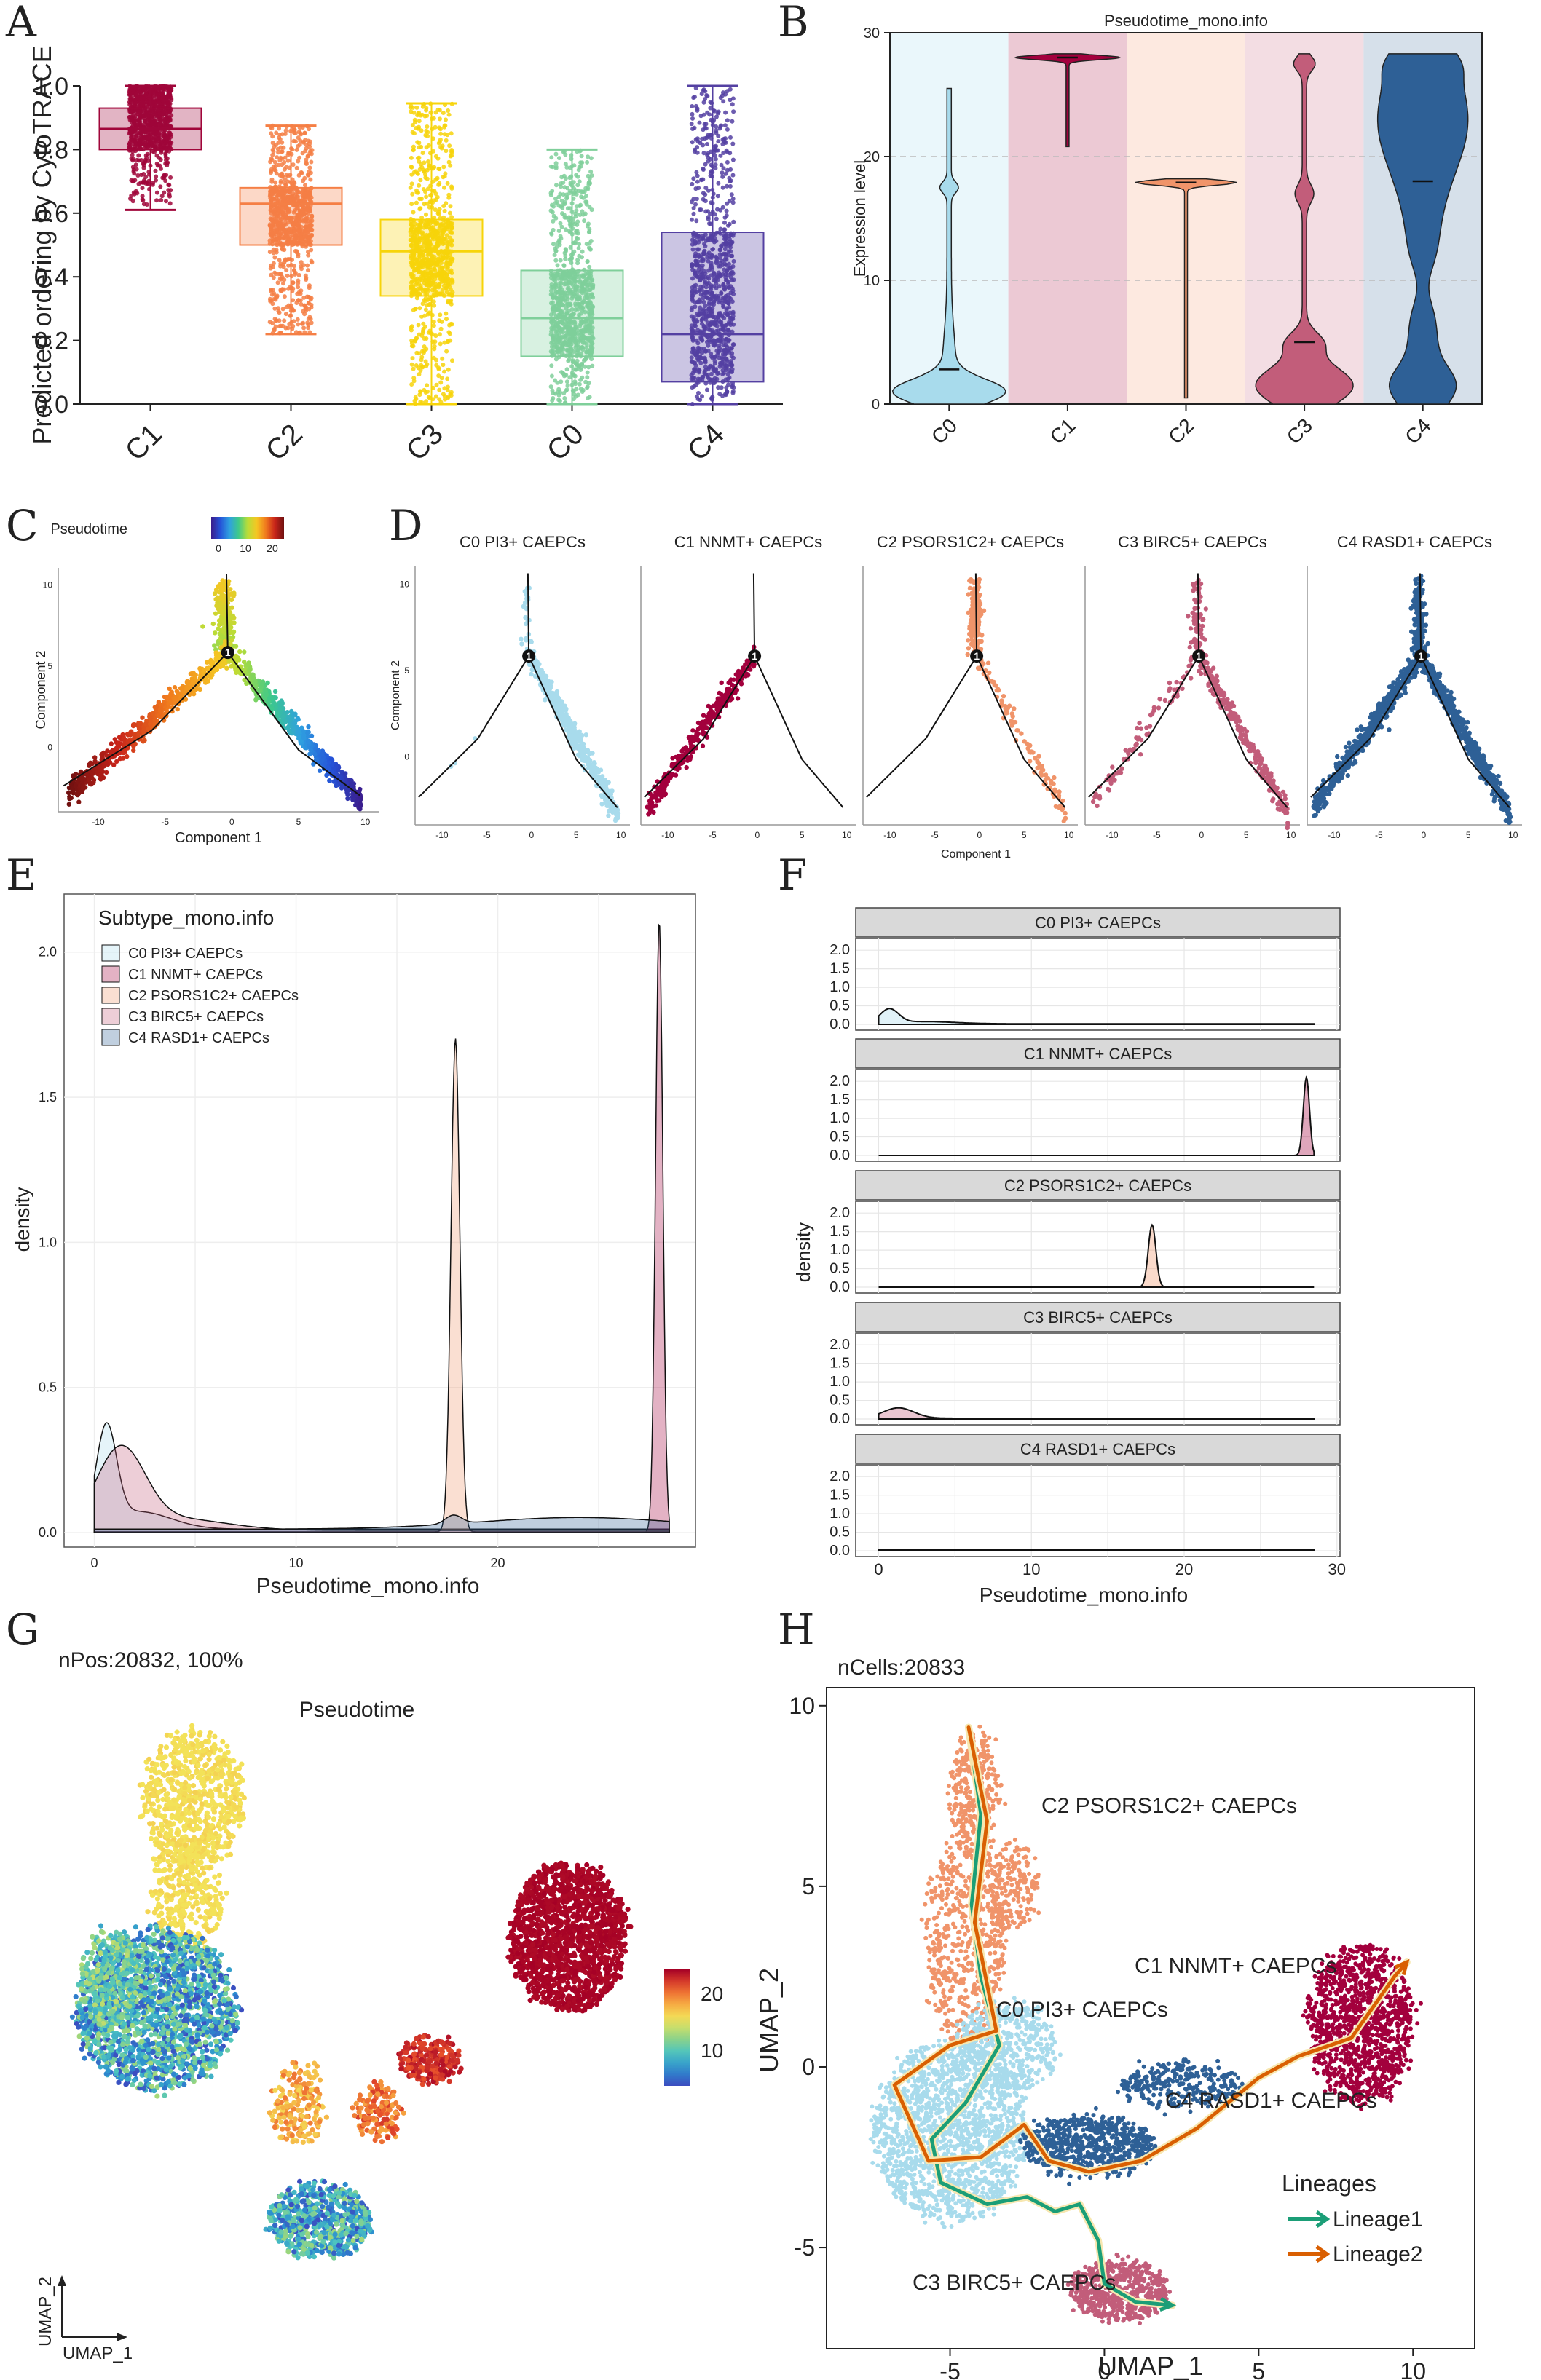 This screenshot has height=2380, width=1541. Describe the element at coordinates (565, 442) in the screenshot. I see `a-x-tick-label: C0` at that location.